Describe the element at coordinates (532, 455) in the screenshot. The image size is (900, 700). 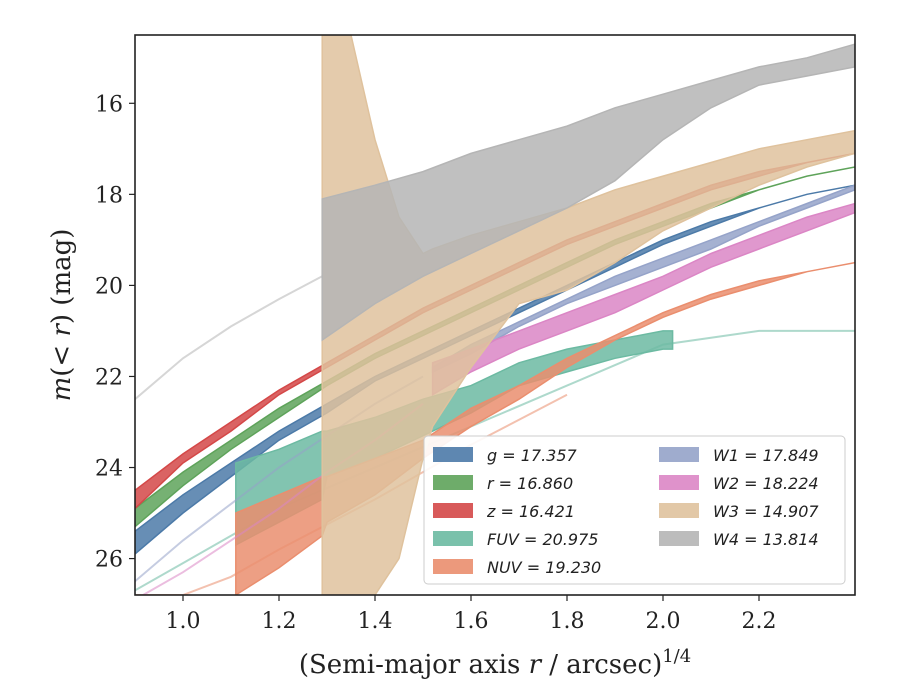
I see `legend-label-g: g = 17.357` at that location.